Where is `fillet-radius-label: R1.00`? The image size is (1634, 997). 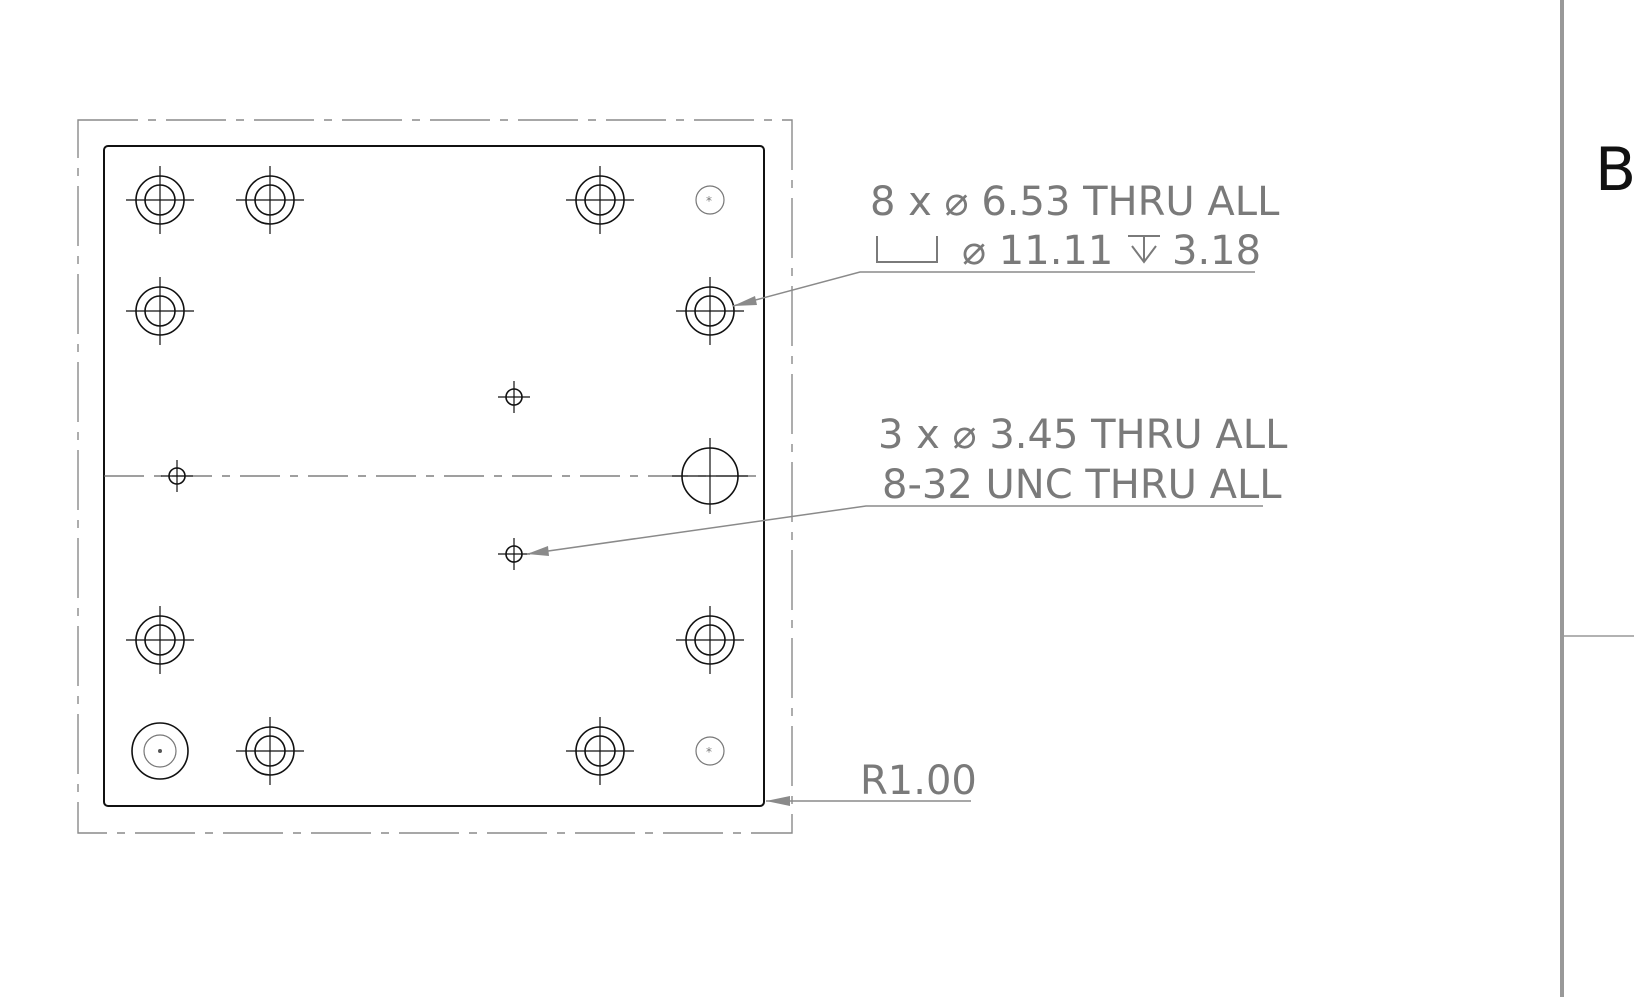
fillet-radius-label: R1.00 is located at coordinates (918, 781).